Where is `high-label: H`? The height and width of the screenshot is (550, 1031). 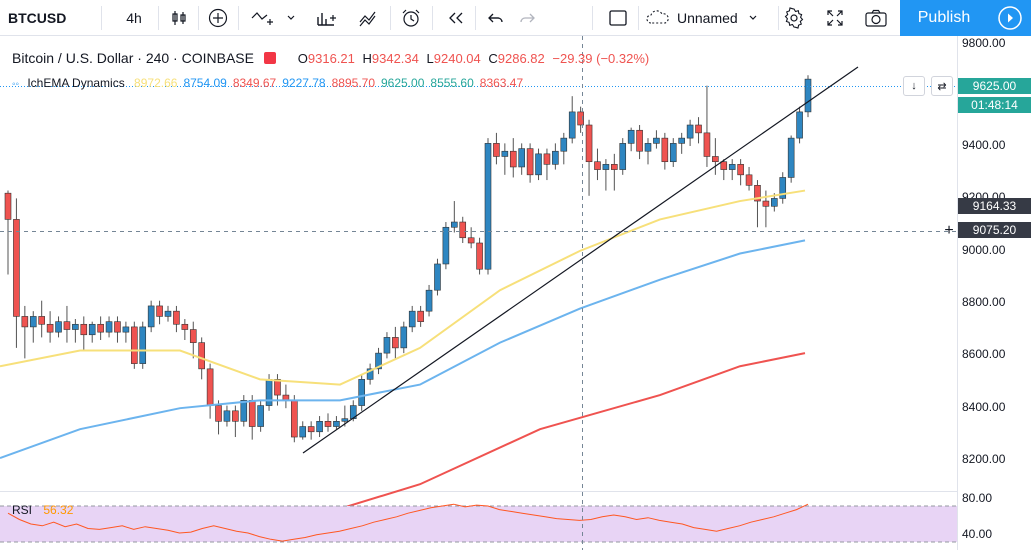
high-label: H is located at coordinates (367, 58).